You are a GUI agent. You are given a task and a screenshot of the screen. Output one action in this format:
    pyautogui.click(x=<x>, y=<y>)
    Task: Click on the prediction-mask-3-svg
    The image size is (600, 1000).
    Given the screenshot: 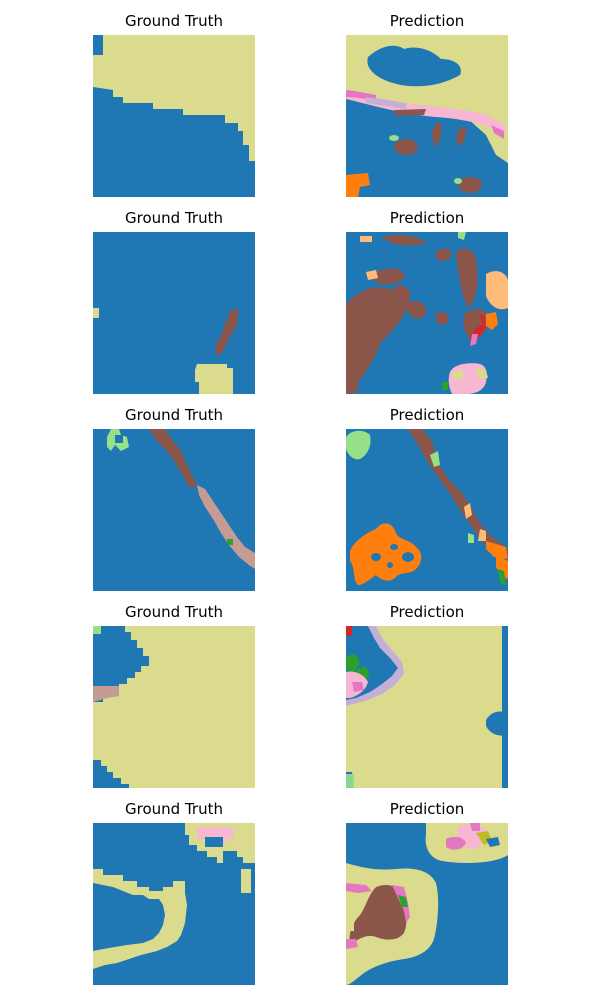 What is the action you would take?
    pyautogui.click(x=427, y=510)
    